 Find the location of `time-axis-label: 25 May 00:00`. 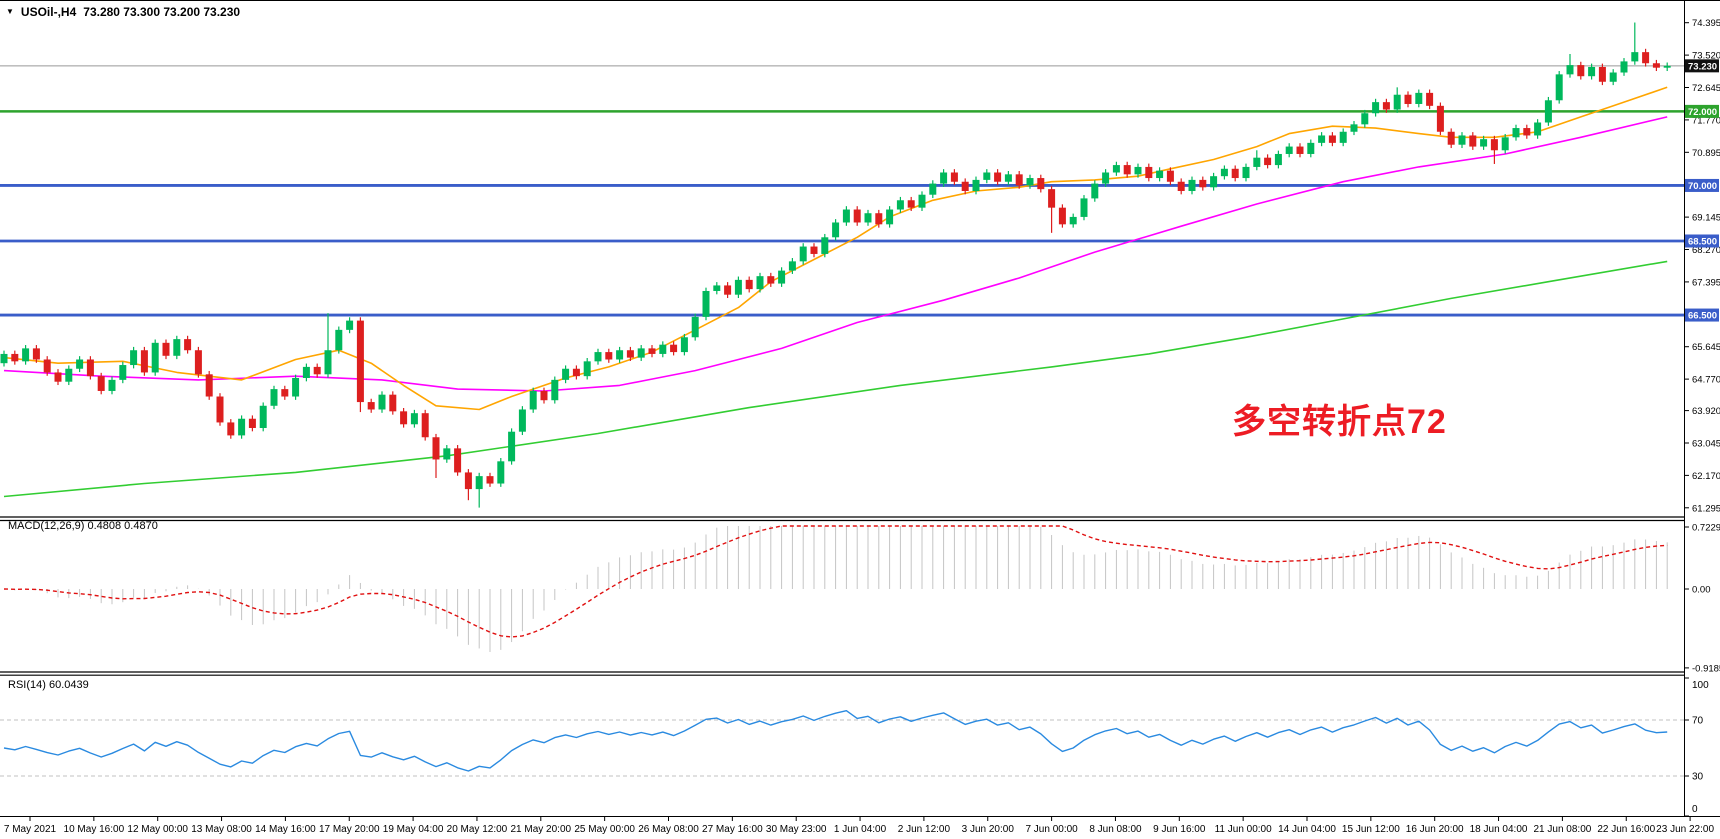

time-axis-label: 25 May 00:00 is located at coordinates (604, 829).